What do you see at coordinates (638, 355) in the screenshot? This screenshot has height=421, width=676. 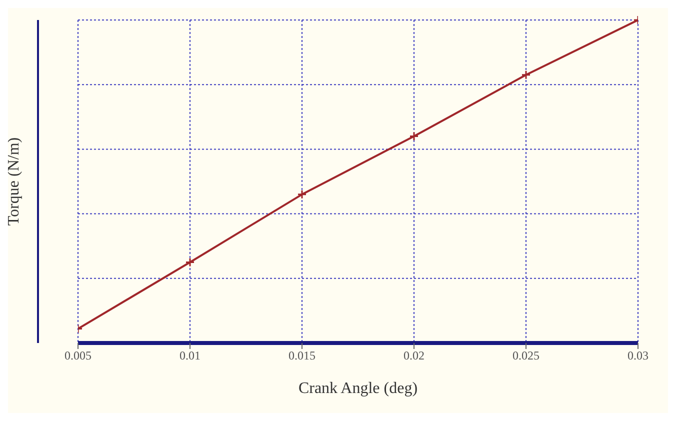 I see `x-tick-label: 0.03` at bounding box center [638, 355].